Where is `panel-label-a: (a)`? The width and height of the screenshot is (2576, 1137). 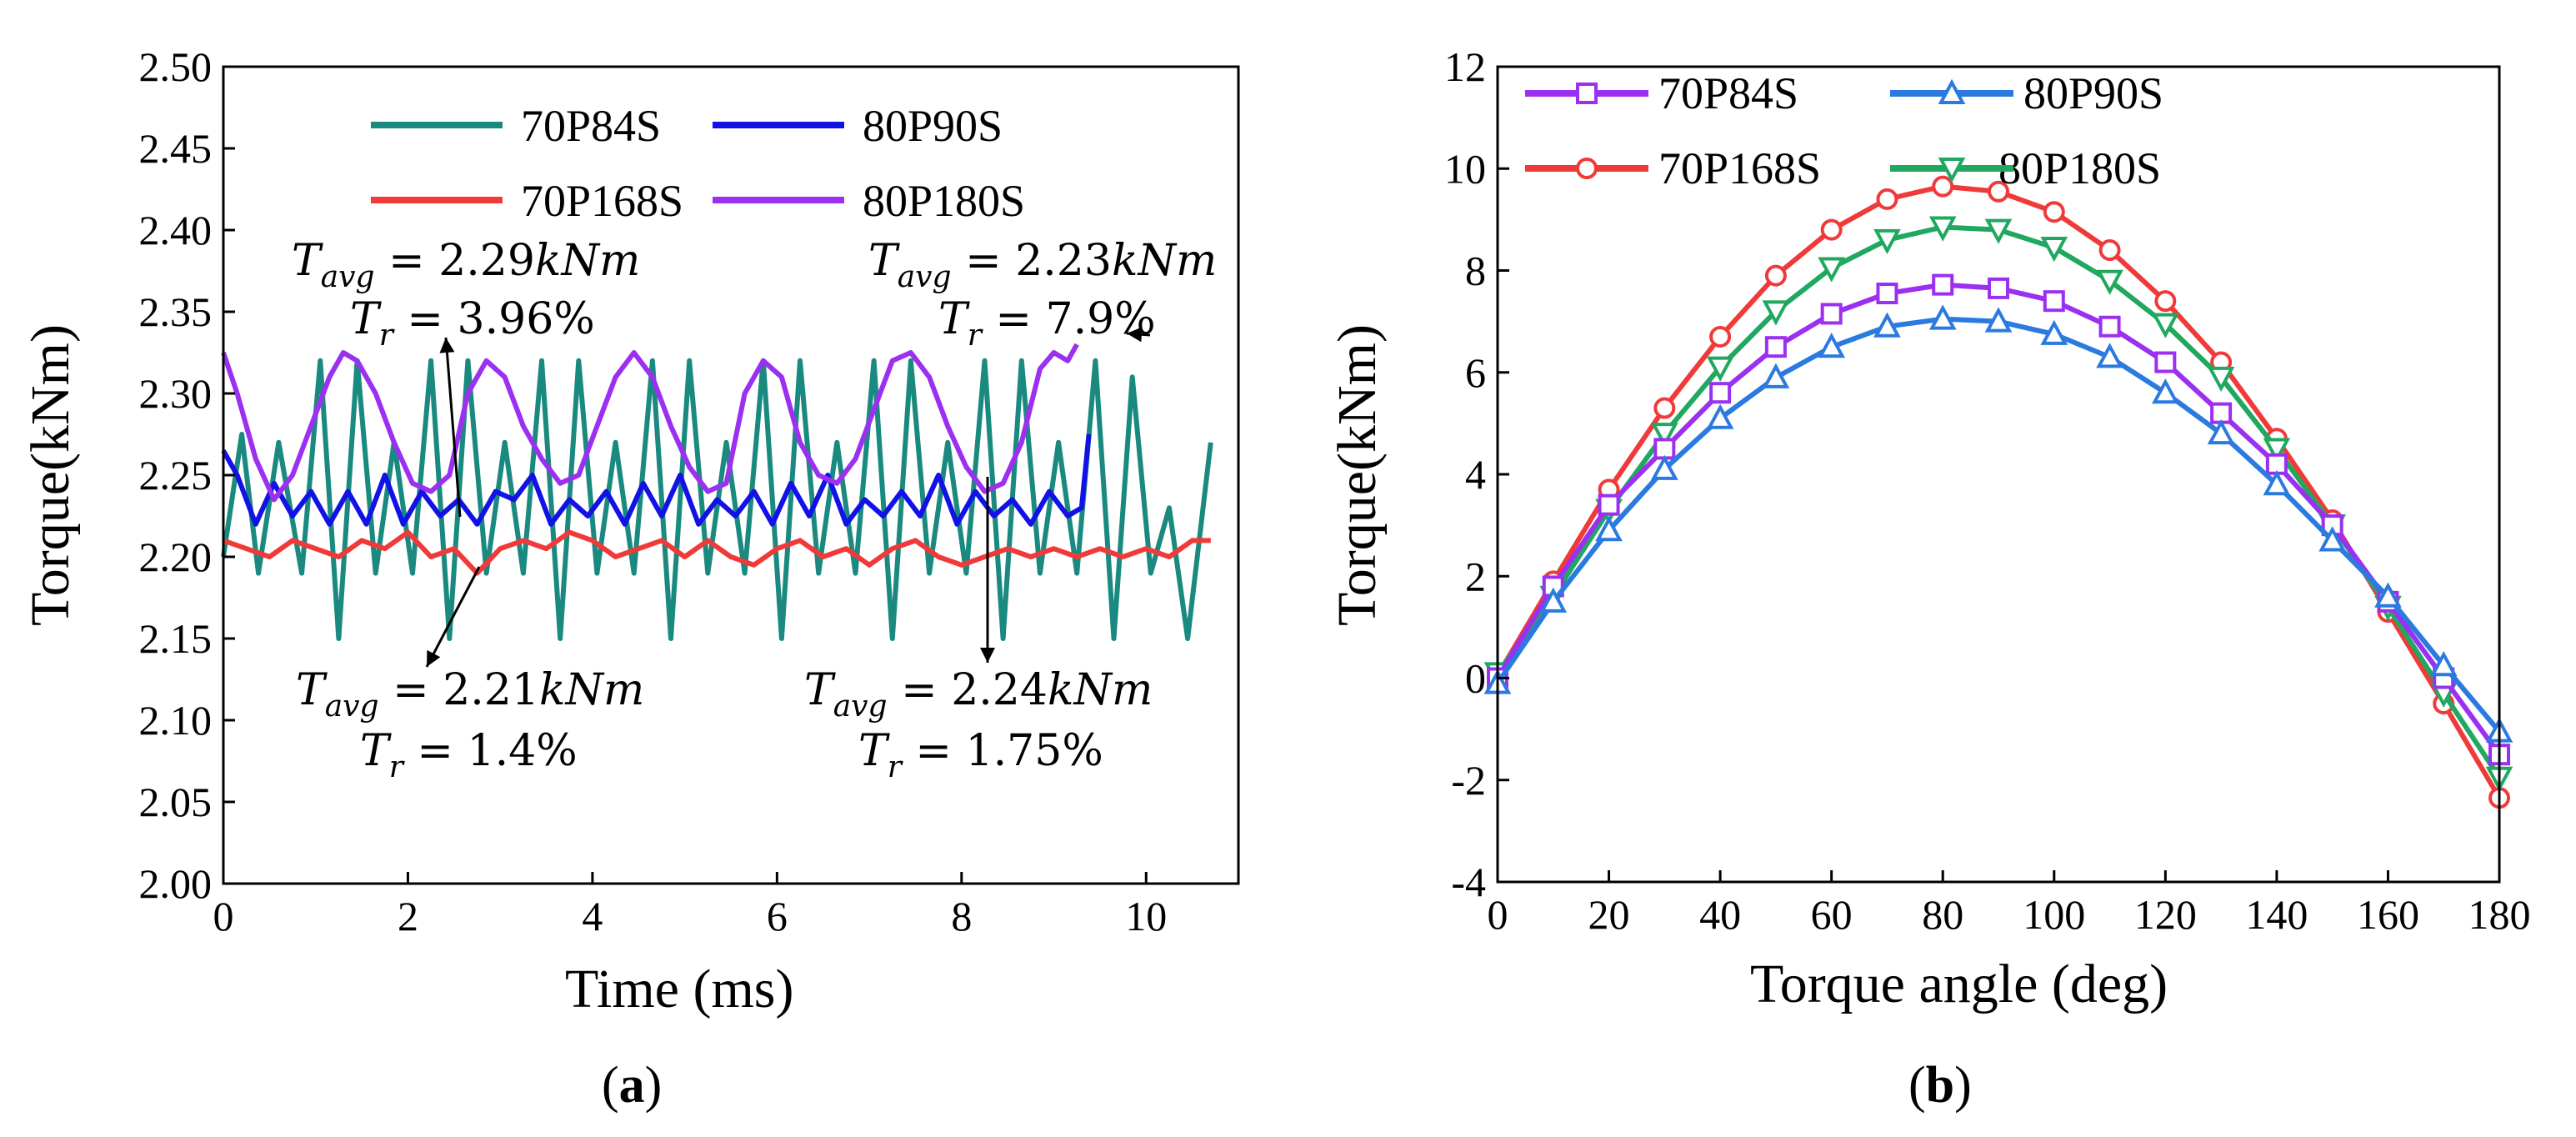
panel-label-a: (a) is located at coordinates (632, 1085).